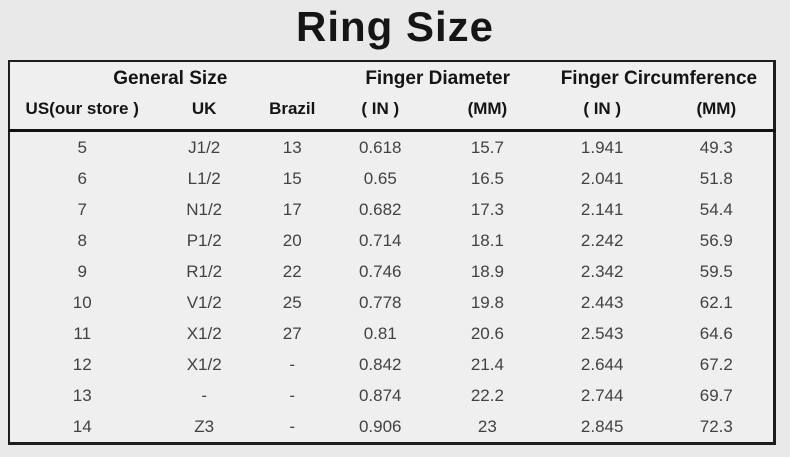 This screenshot has width=790, height=457. Describe the element at coordinates (82, 240) in the screenshot. I see `table-cell: 8` at that location.